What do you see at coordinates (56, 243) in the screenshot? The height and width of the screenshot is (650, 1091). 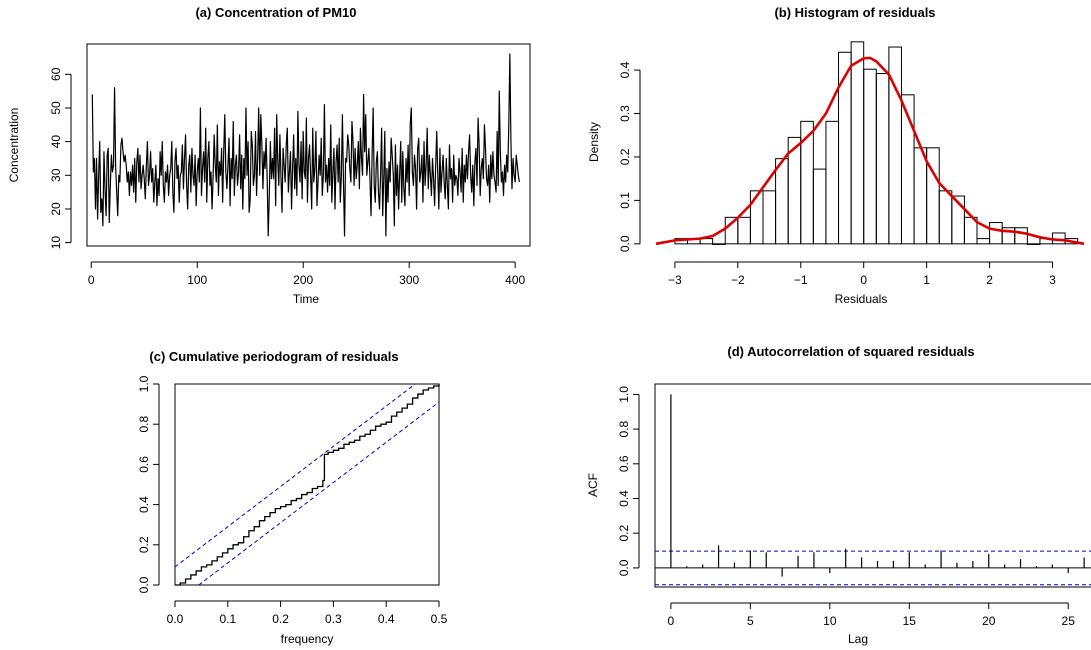 I see `y-tick-label: 10` at bounding box center [56, 243].